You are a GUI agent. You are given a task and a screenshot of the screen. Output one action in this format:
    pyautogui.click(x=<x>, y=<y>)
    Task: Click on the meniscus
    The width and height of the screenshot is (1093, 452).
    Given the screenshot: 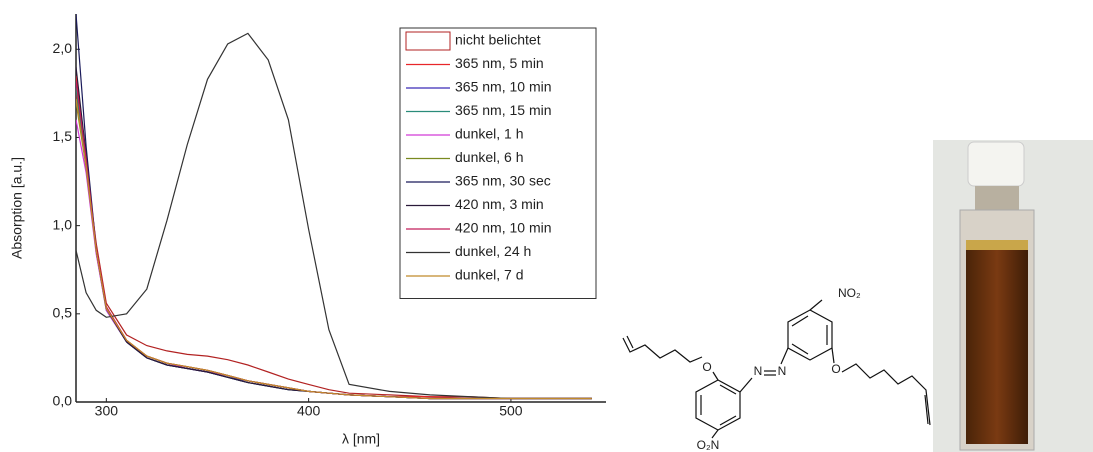 What is the action you would take?
    pyautogui.click(x=997, y=245)
    